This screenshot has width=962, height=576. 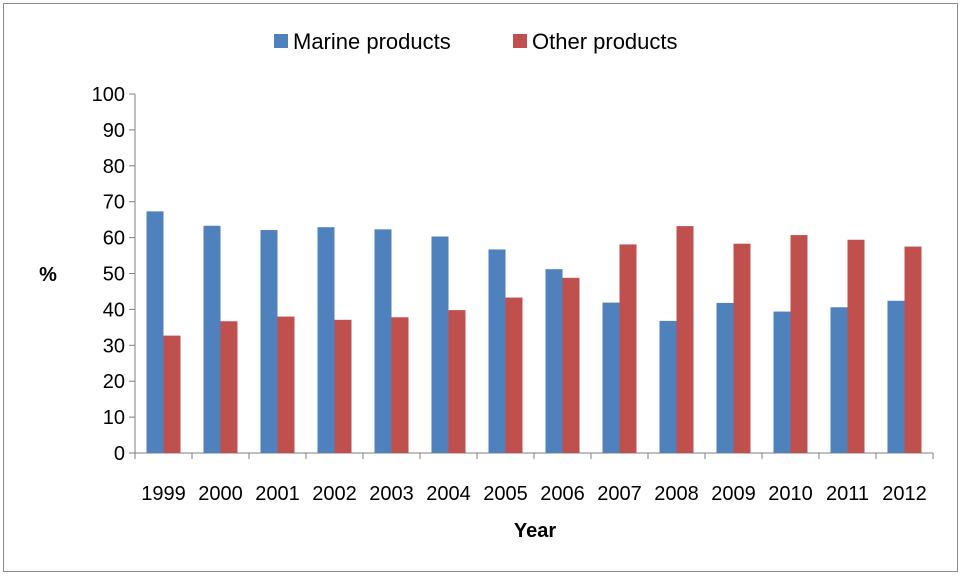 I want to click on bar-other-2010, so click(x=799, y=344).